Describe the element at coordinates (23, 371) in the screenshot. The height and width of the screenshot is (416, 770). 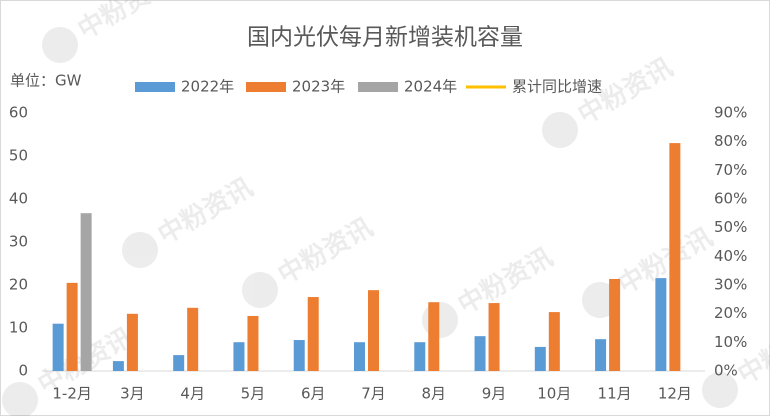
I see `y-tick-label: 0` at that location.